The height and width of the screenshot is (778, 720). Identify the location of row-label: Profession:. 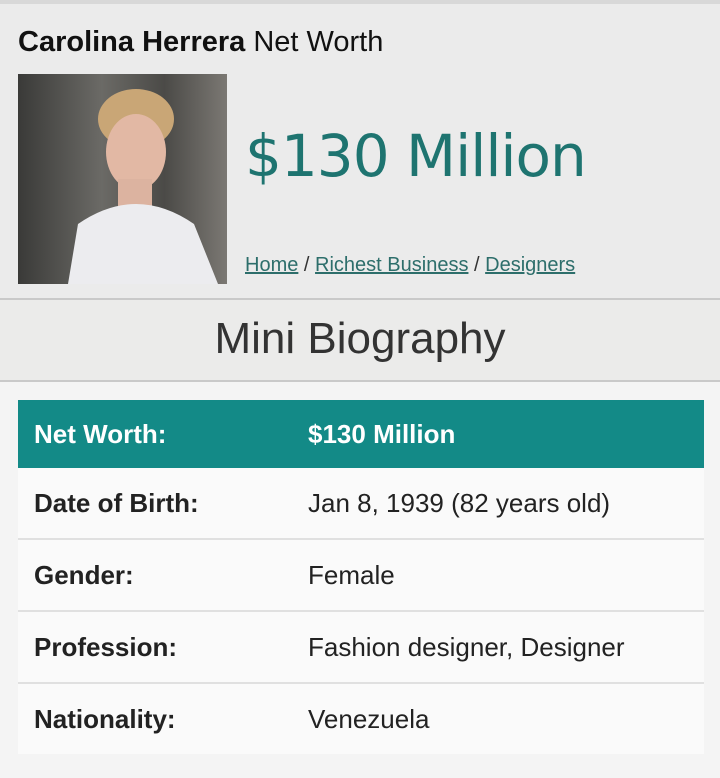
(106, 646).